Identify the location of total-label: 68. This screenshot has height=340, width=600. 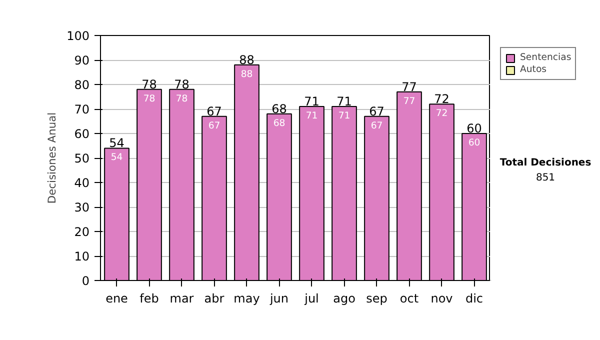
(279, 109).